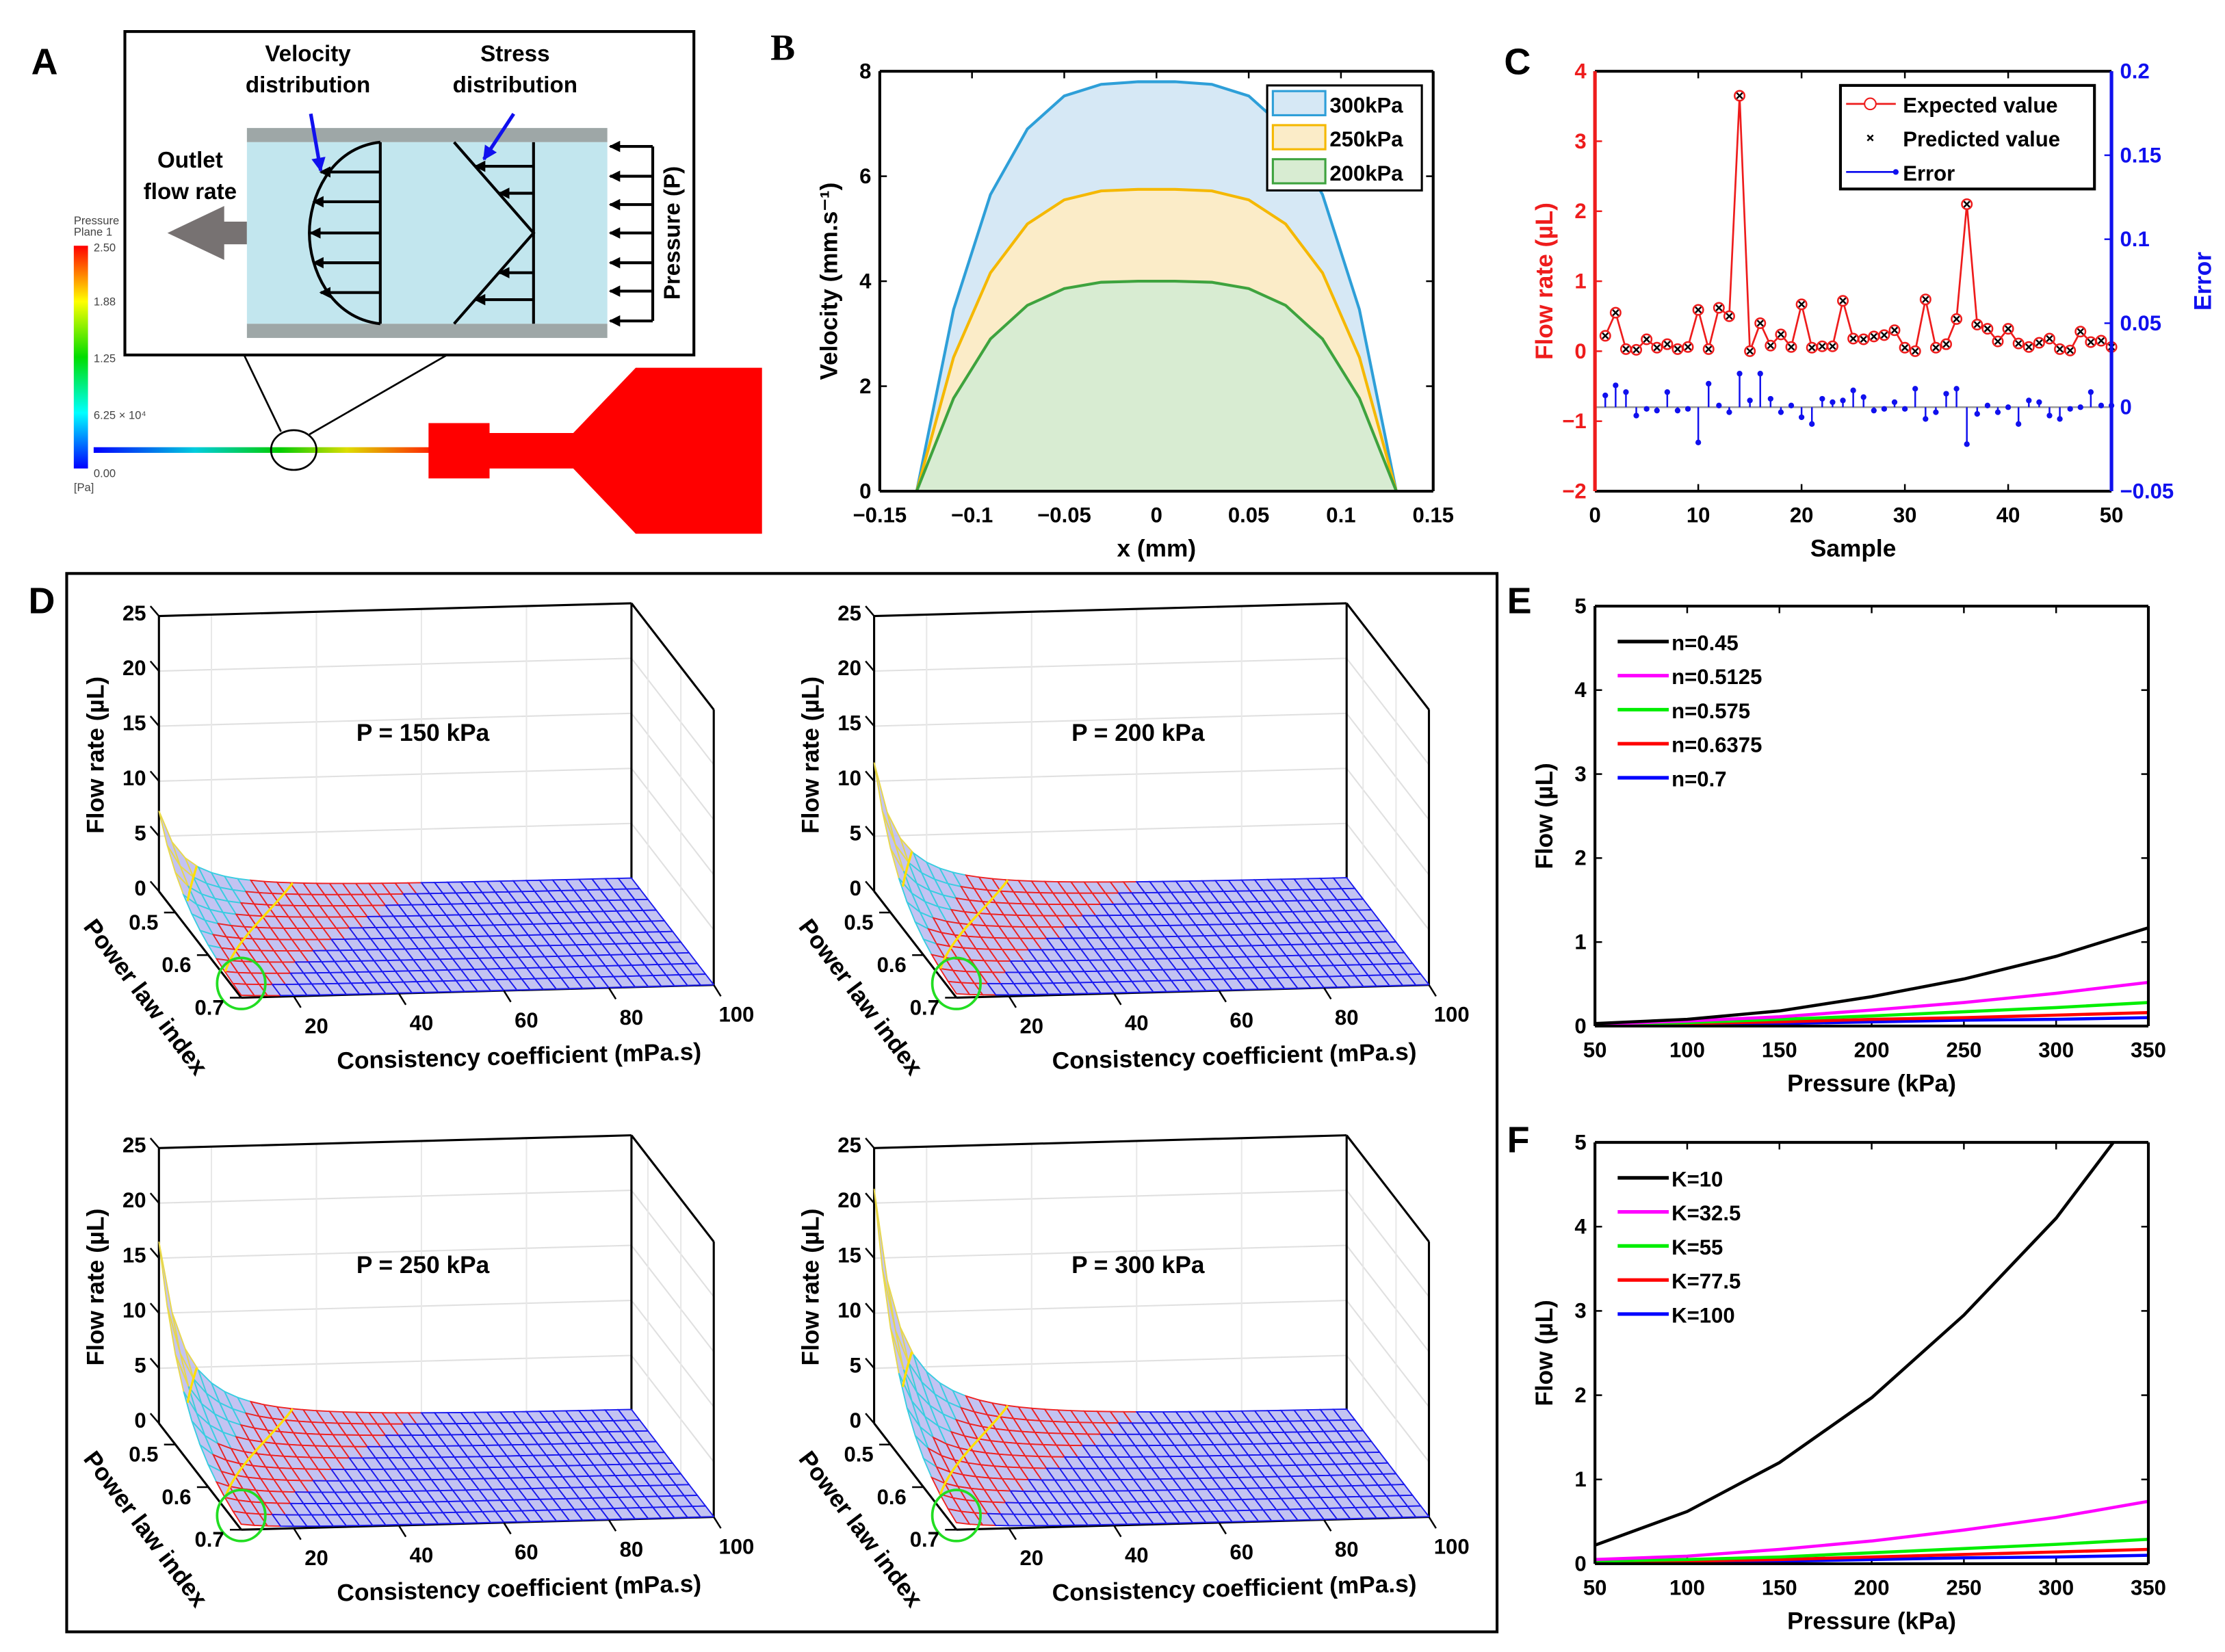 This screenshot has height=1652, width=2225. What do you see at coordinates (105, 358) in the screenshot?
I see `colorbar-tick: 1.25` at bounding box center [105, 358].